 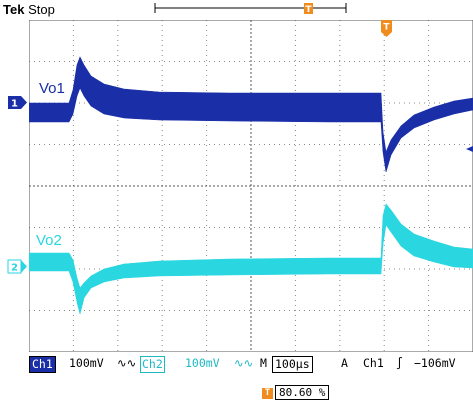 I want to click on record-trigger-letter: T, so click(x=308, y=10).